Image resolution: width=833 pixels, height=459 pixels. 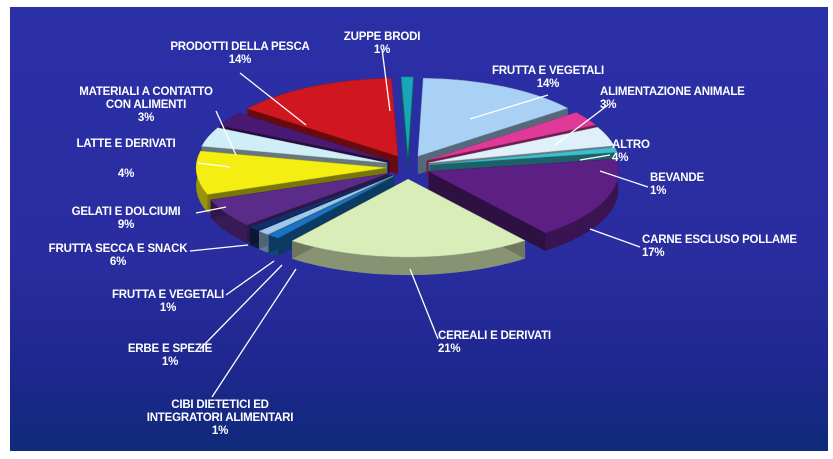 What do you see at coordinates (220, 411) in the screenshot?
I see `slice-label: CIBI DIETETICI ED INTEGRATORI ALIMENTARI` at bounding box center [220, 411].